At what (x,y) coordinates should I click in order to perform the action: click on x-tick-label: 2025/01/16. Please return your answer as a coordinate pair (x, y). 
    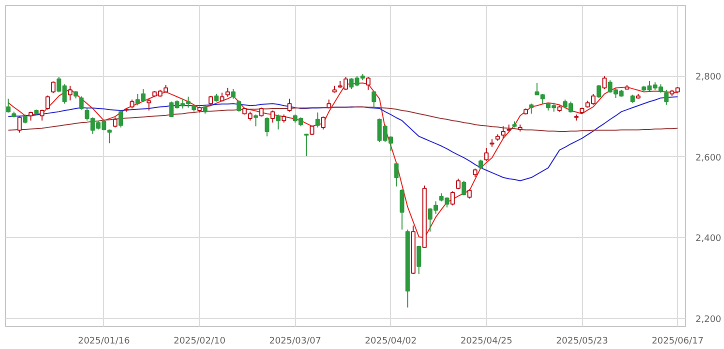
    Looking at the image, I should click on (104, 341).